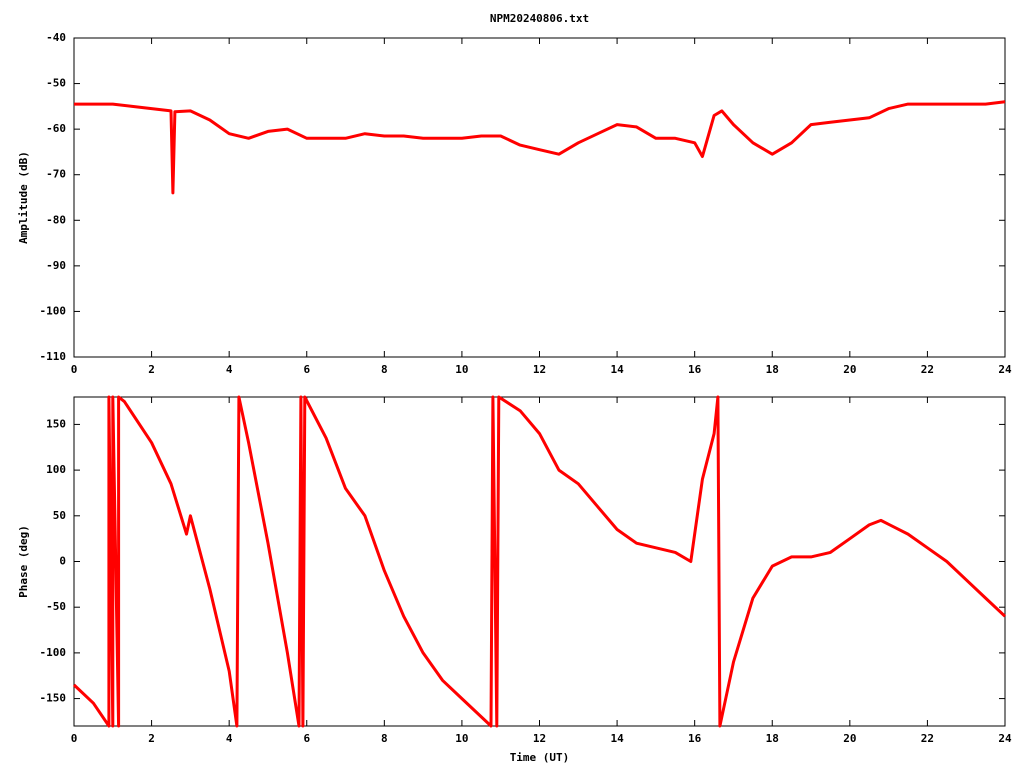 This screenshot has width=1024, height=772. I want to click on y-tick-label: 100, so click(56, 469).